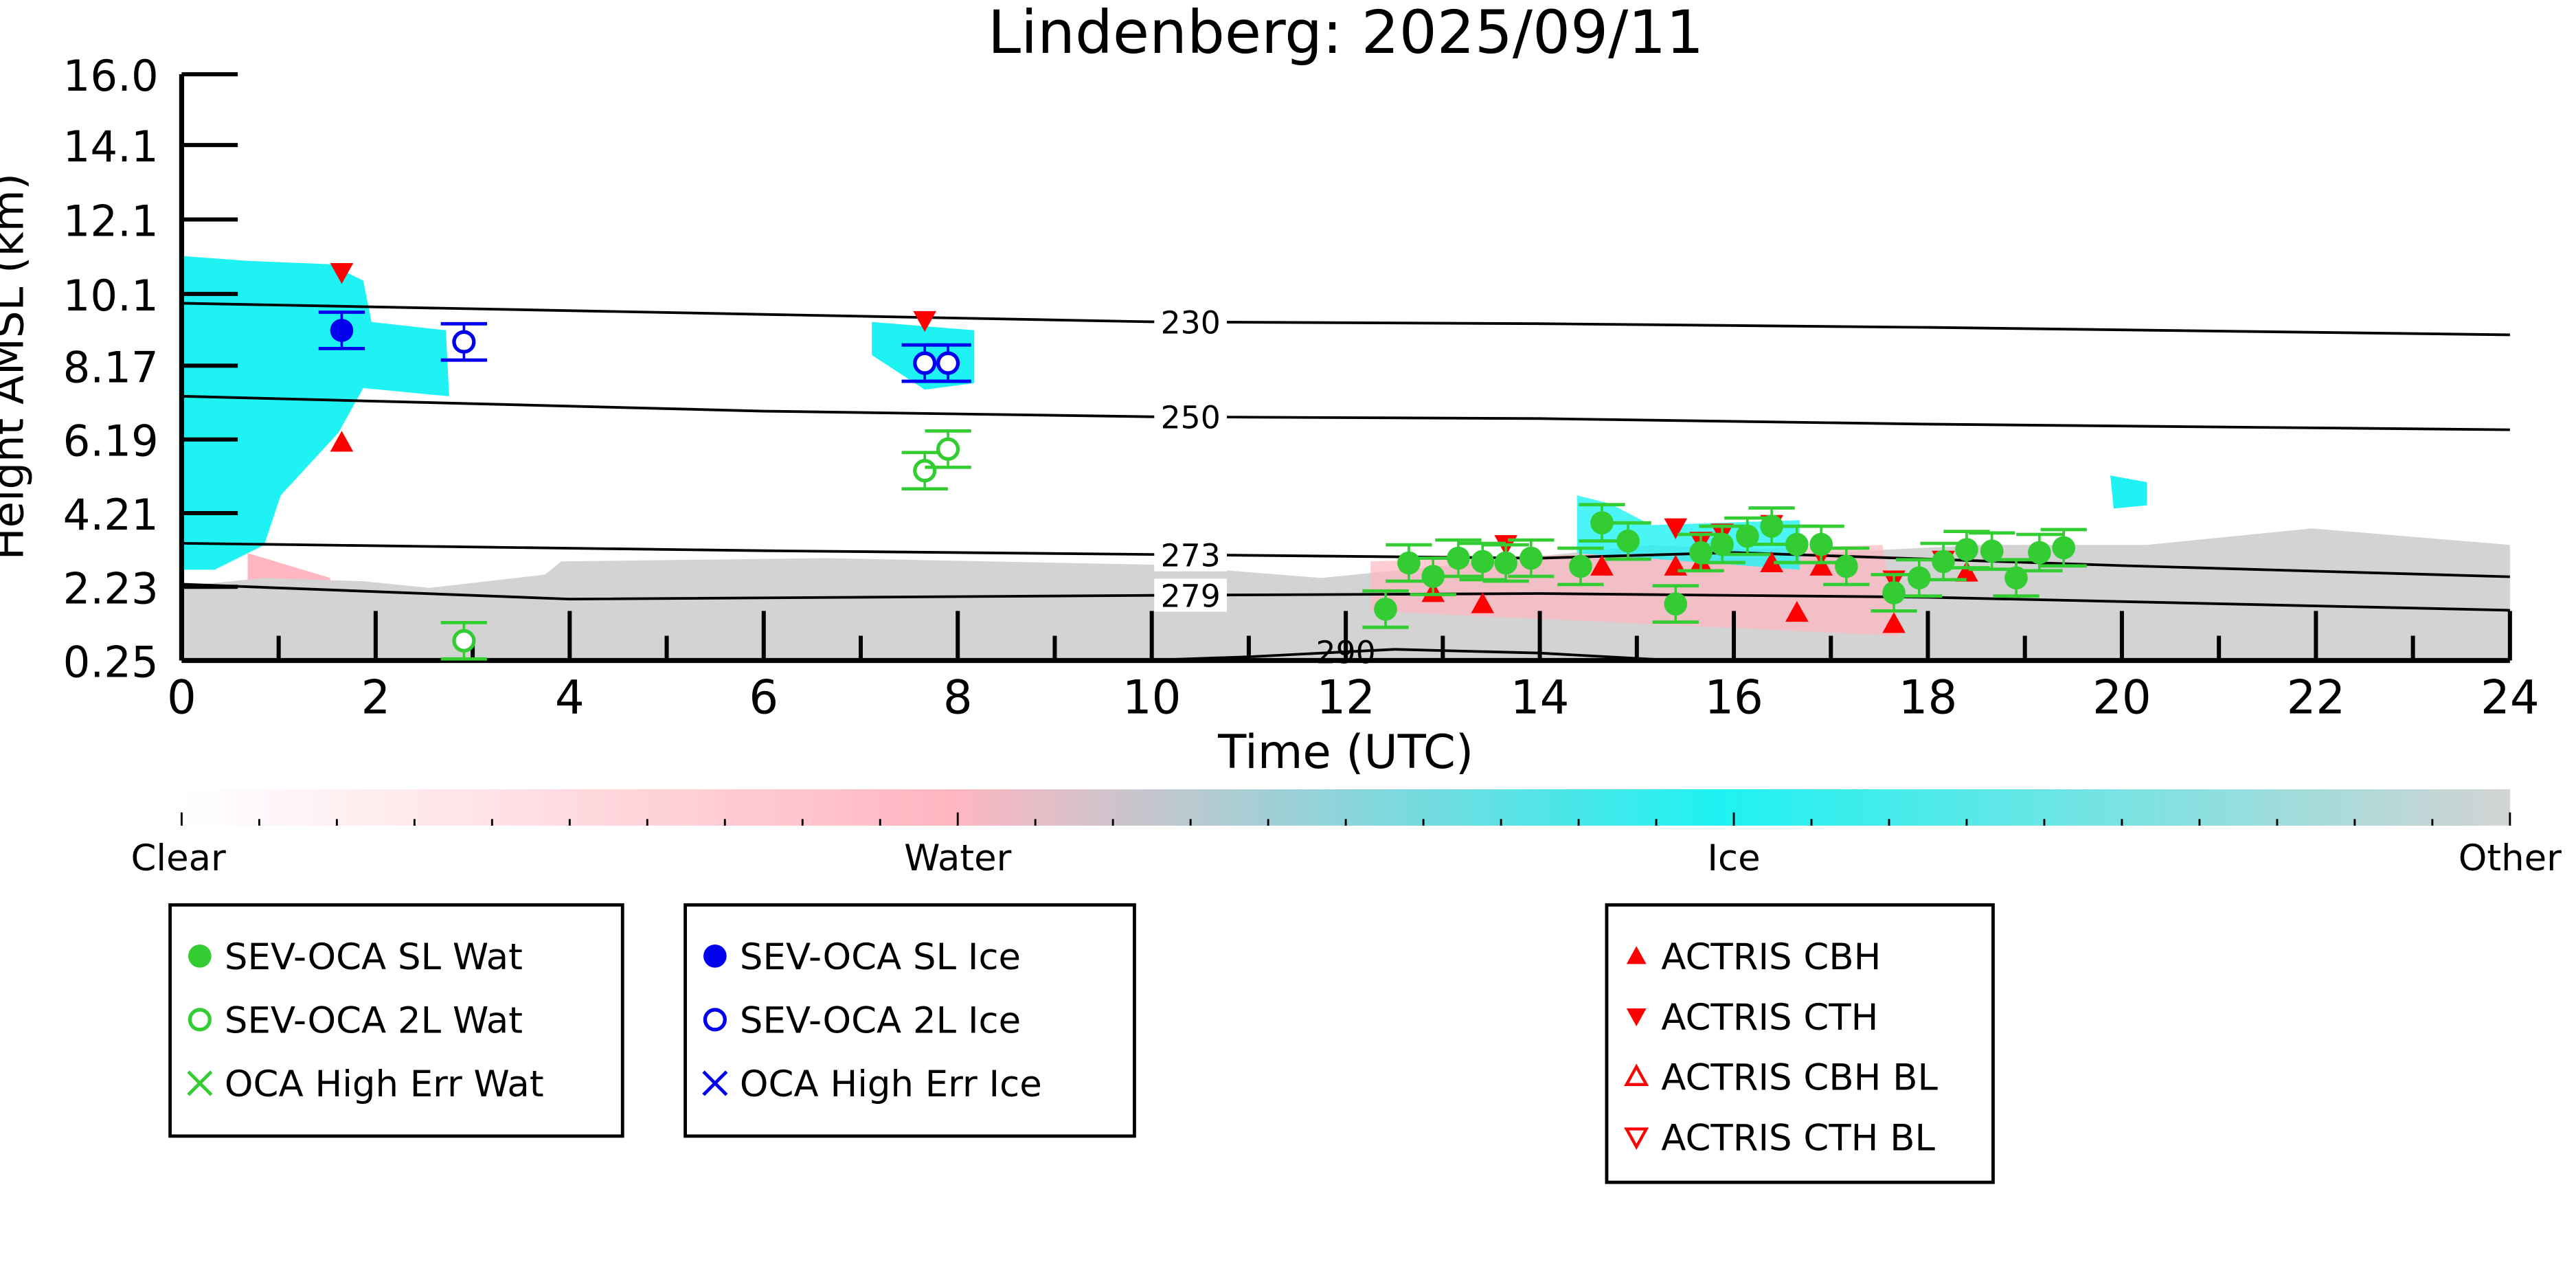 The width and height of the screenshot is (2576, 1288). I want to click on x-tick-label: 8, so click(958, 697).